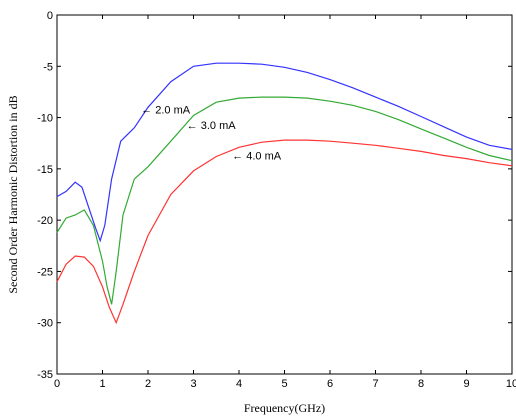 Image resolution: width=516 pixels, height=417 pixels. I want to click on y-tick-label: -25, so click(45, 272).